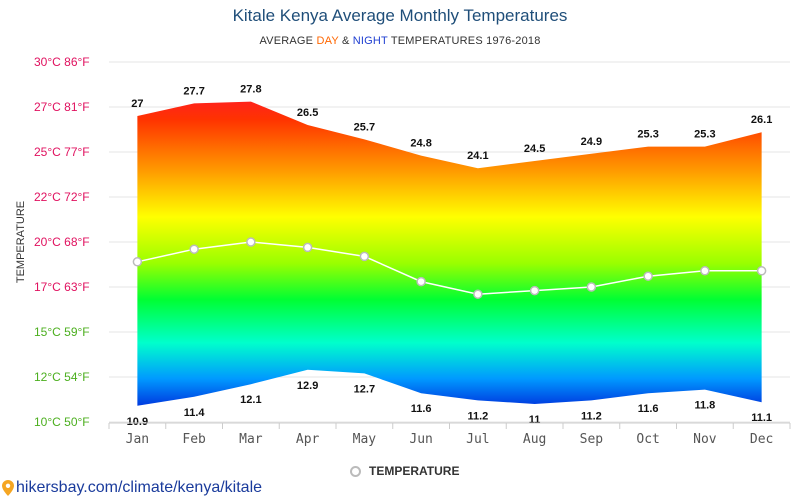  I want to click on legend: TEMPERATURE, so click(404, 471).